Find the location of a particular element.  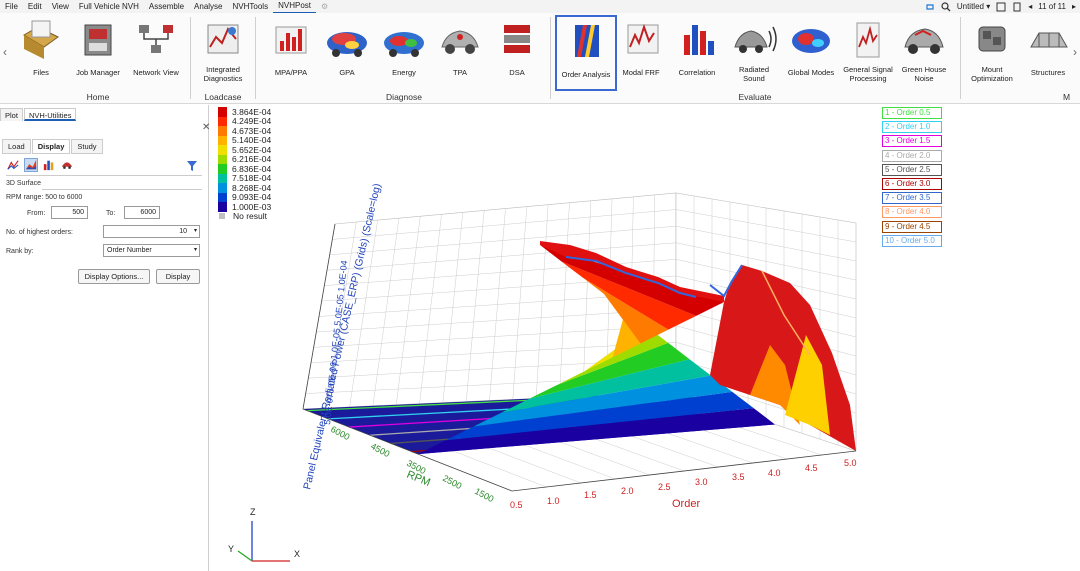

group-m-label: M is located at coordinates (1067, 97).